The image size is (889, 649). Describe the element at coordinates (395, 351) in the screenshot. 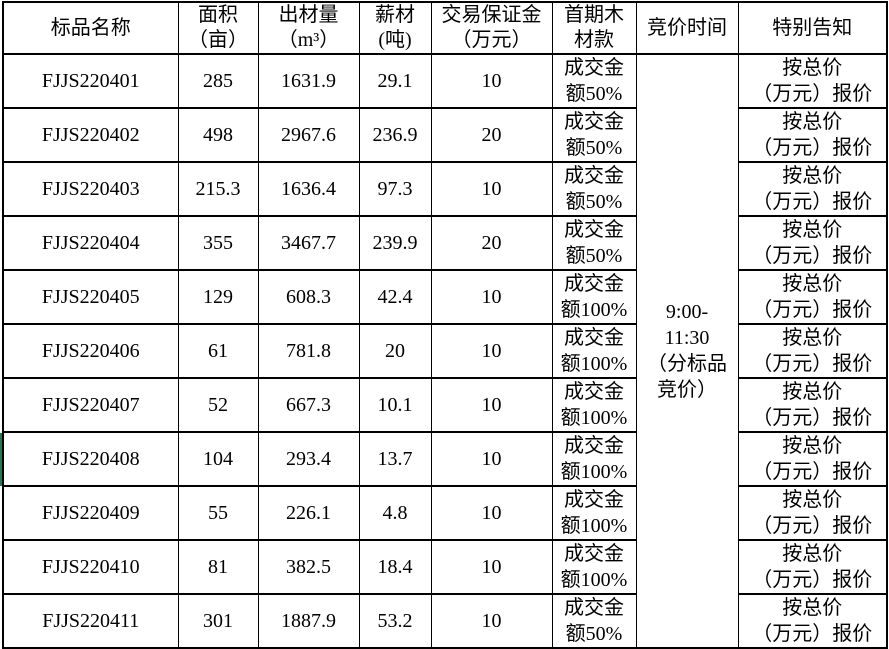

I see `cell-firewood: 20` at that location.